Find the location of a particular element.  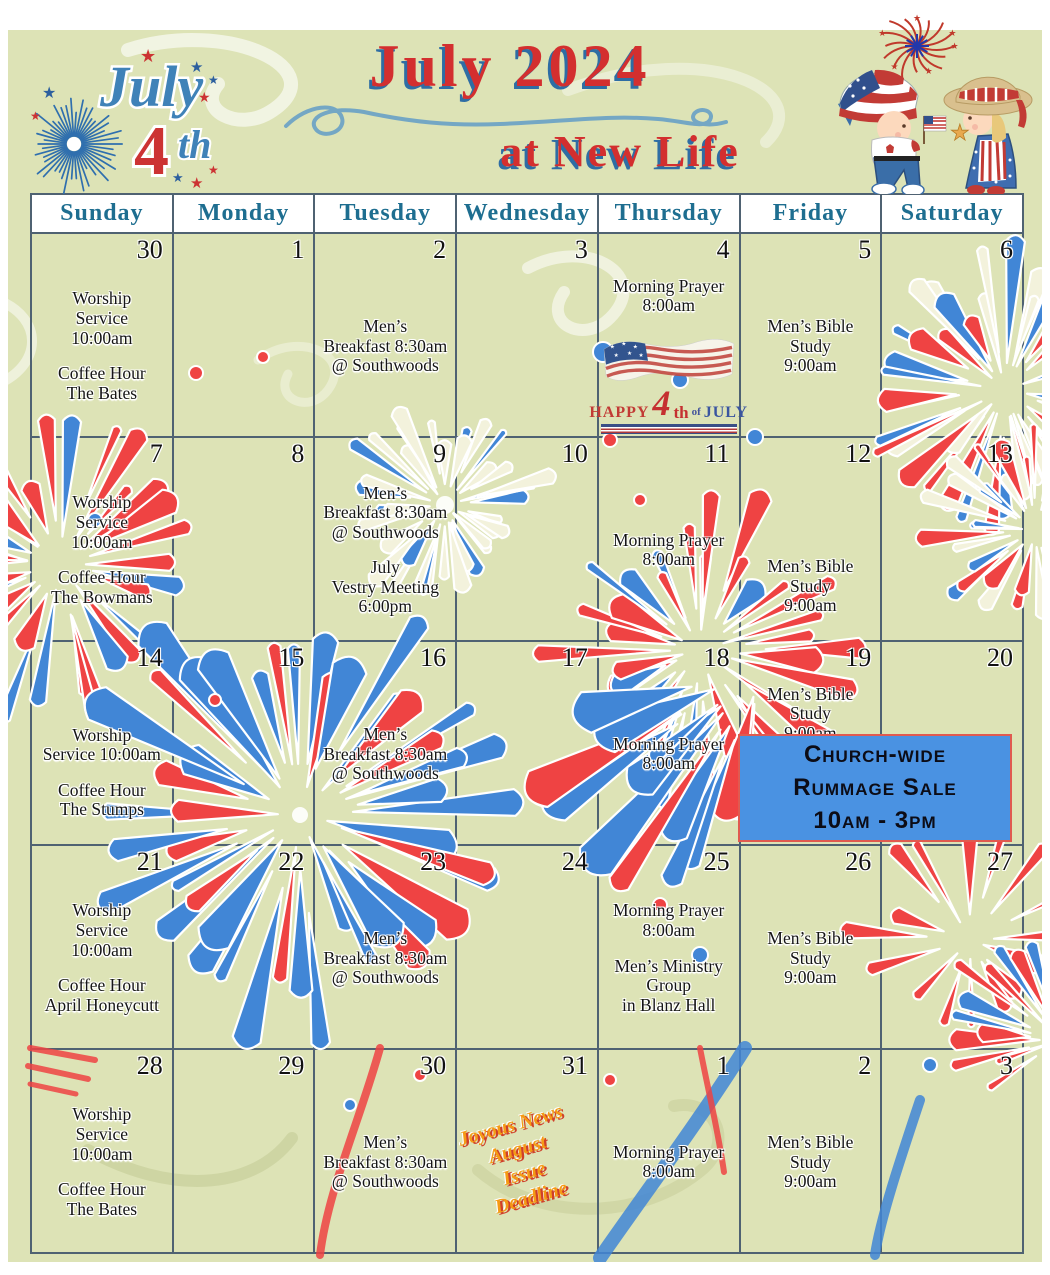

cell-day-2: 2 Men’s Breakfast 8:30am @ Southwoods is located at coordinates (385, 335).